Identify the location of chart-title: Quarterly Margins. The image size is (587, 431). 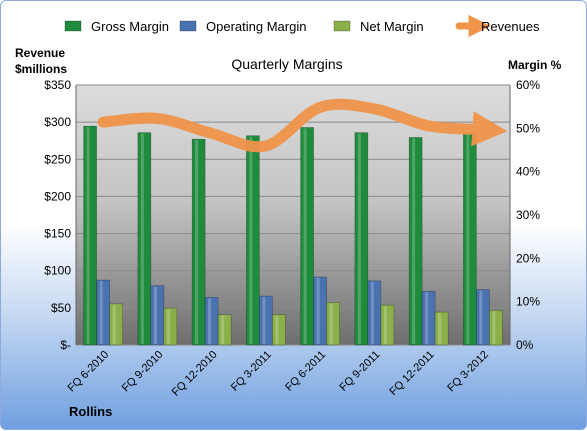
(286, 64).